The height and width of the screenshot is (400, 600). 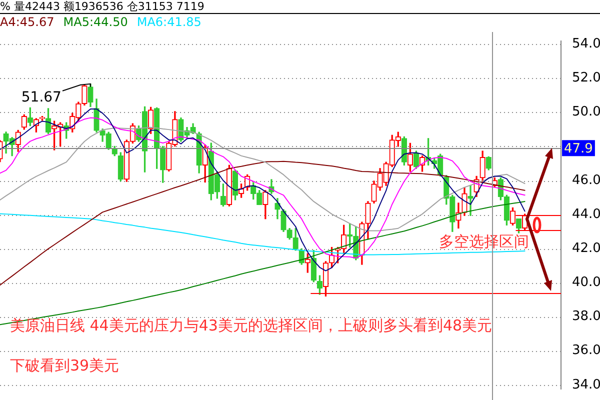 I want to click on y-tick-label: 42.0, so click(x=586, y=248).